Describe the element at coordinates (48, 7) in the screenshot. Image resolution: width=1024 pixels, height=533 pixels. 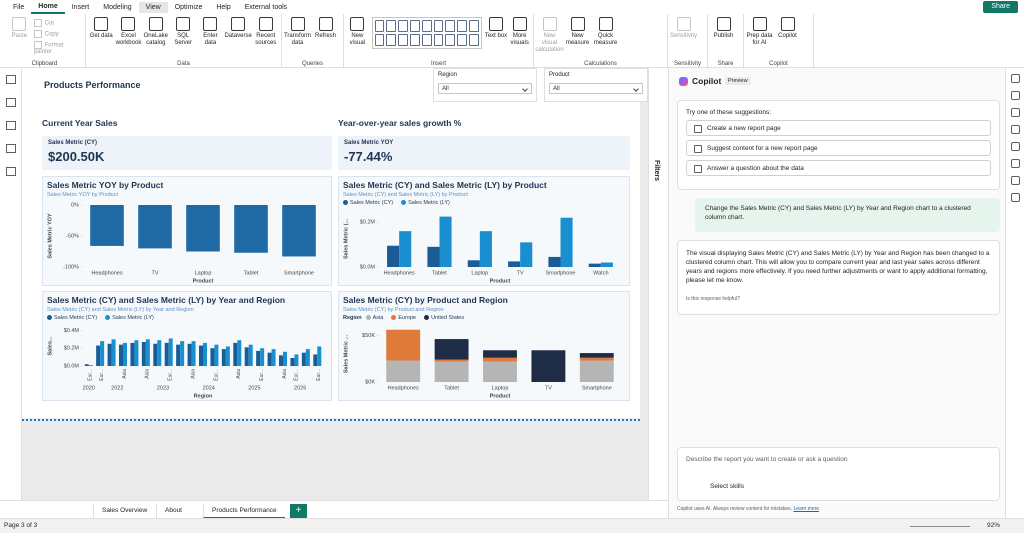
I see `ribbon-tab: Home` at that location.